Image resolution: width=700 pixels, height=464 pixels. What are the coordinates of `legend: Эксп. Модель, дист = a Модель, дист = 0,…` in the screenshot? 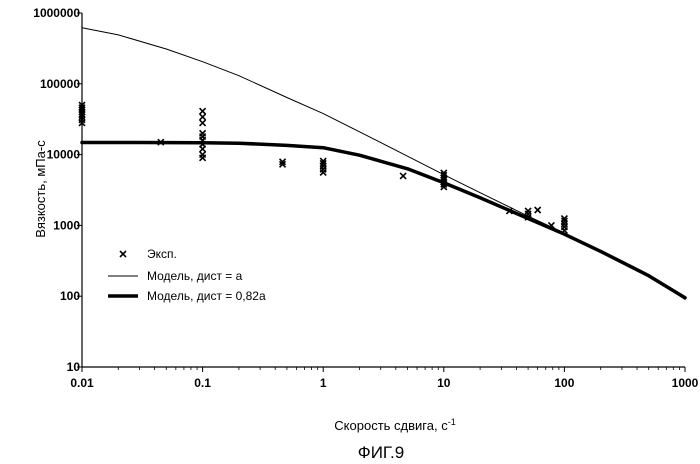 It's located at (187, 275).